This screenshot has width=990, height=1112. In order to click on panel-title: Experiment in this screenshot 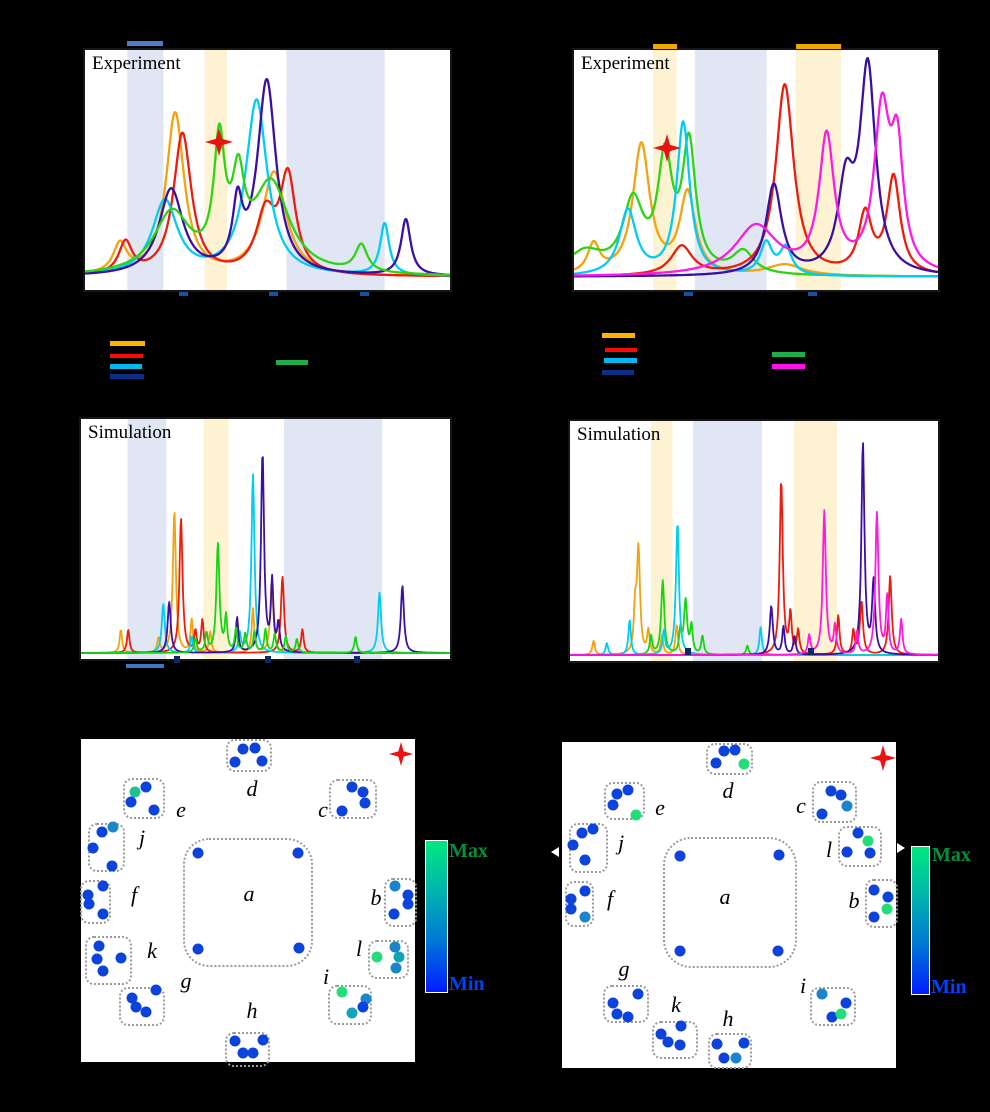, I will do `click(625, 63)`.